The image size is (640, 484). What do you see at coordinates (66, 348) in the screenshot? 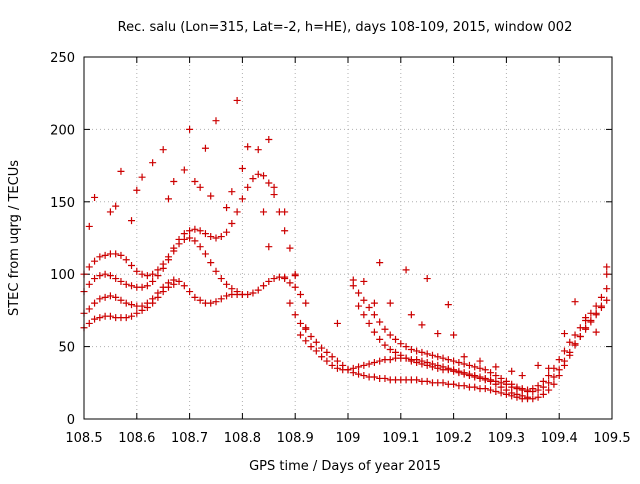
I see `y-tick-label: 50` at bounding box center [66, 348].